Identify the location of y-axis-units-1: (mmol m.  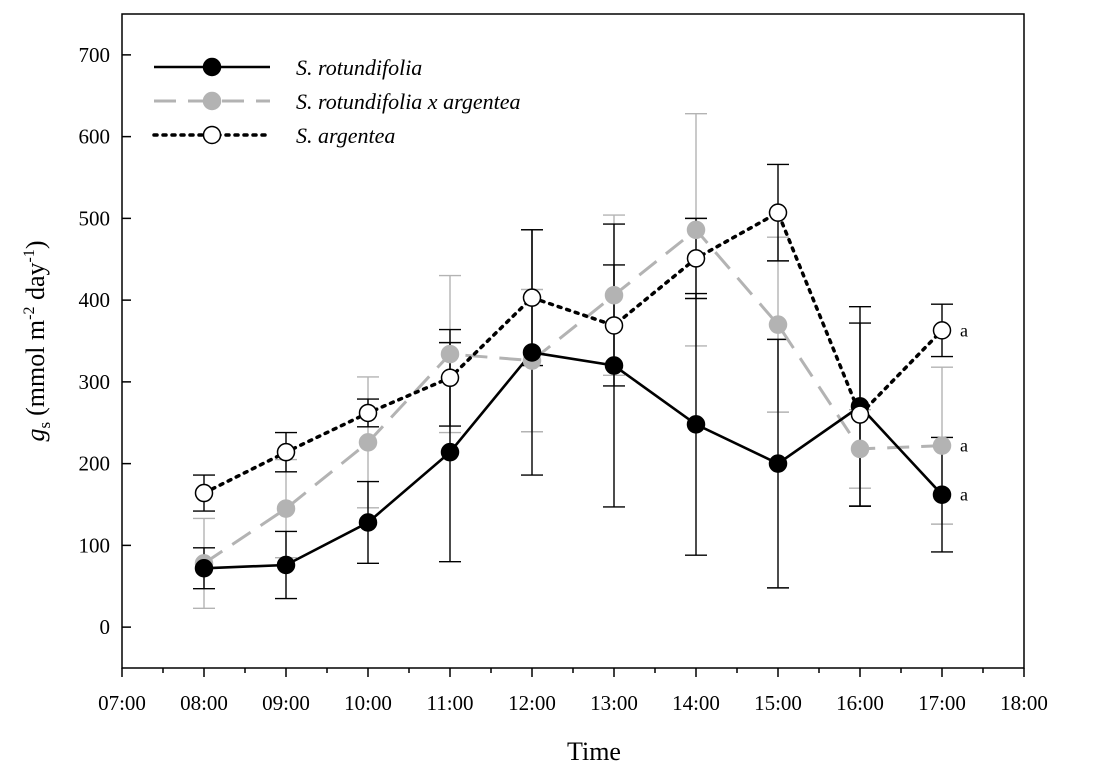
(35, 368).